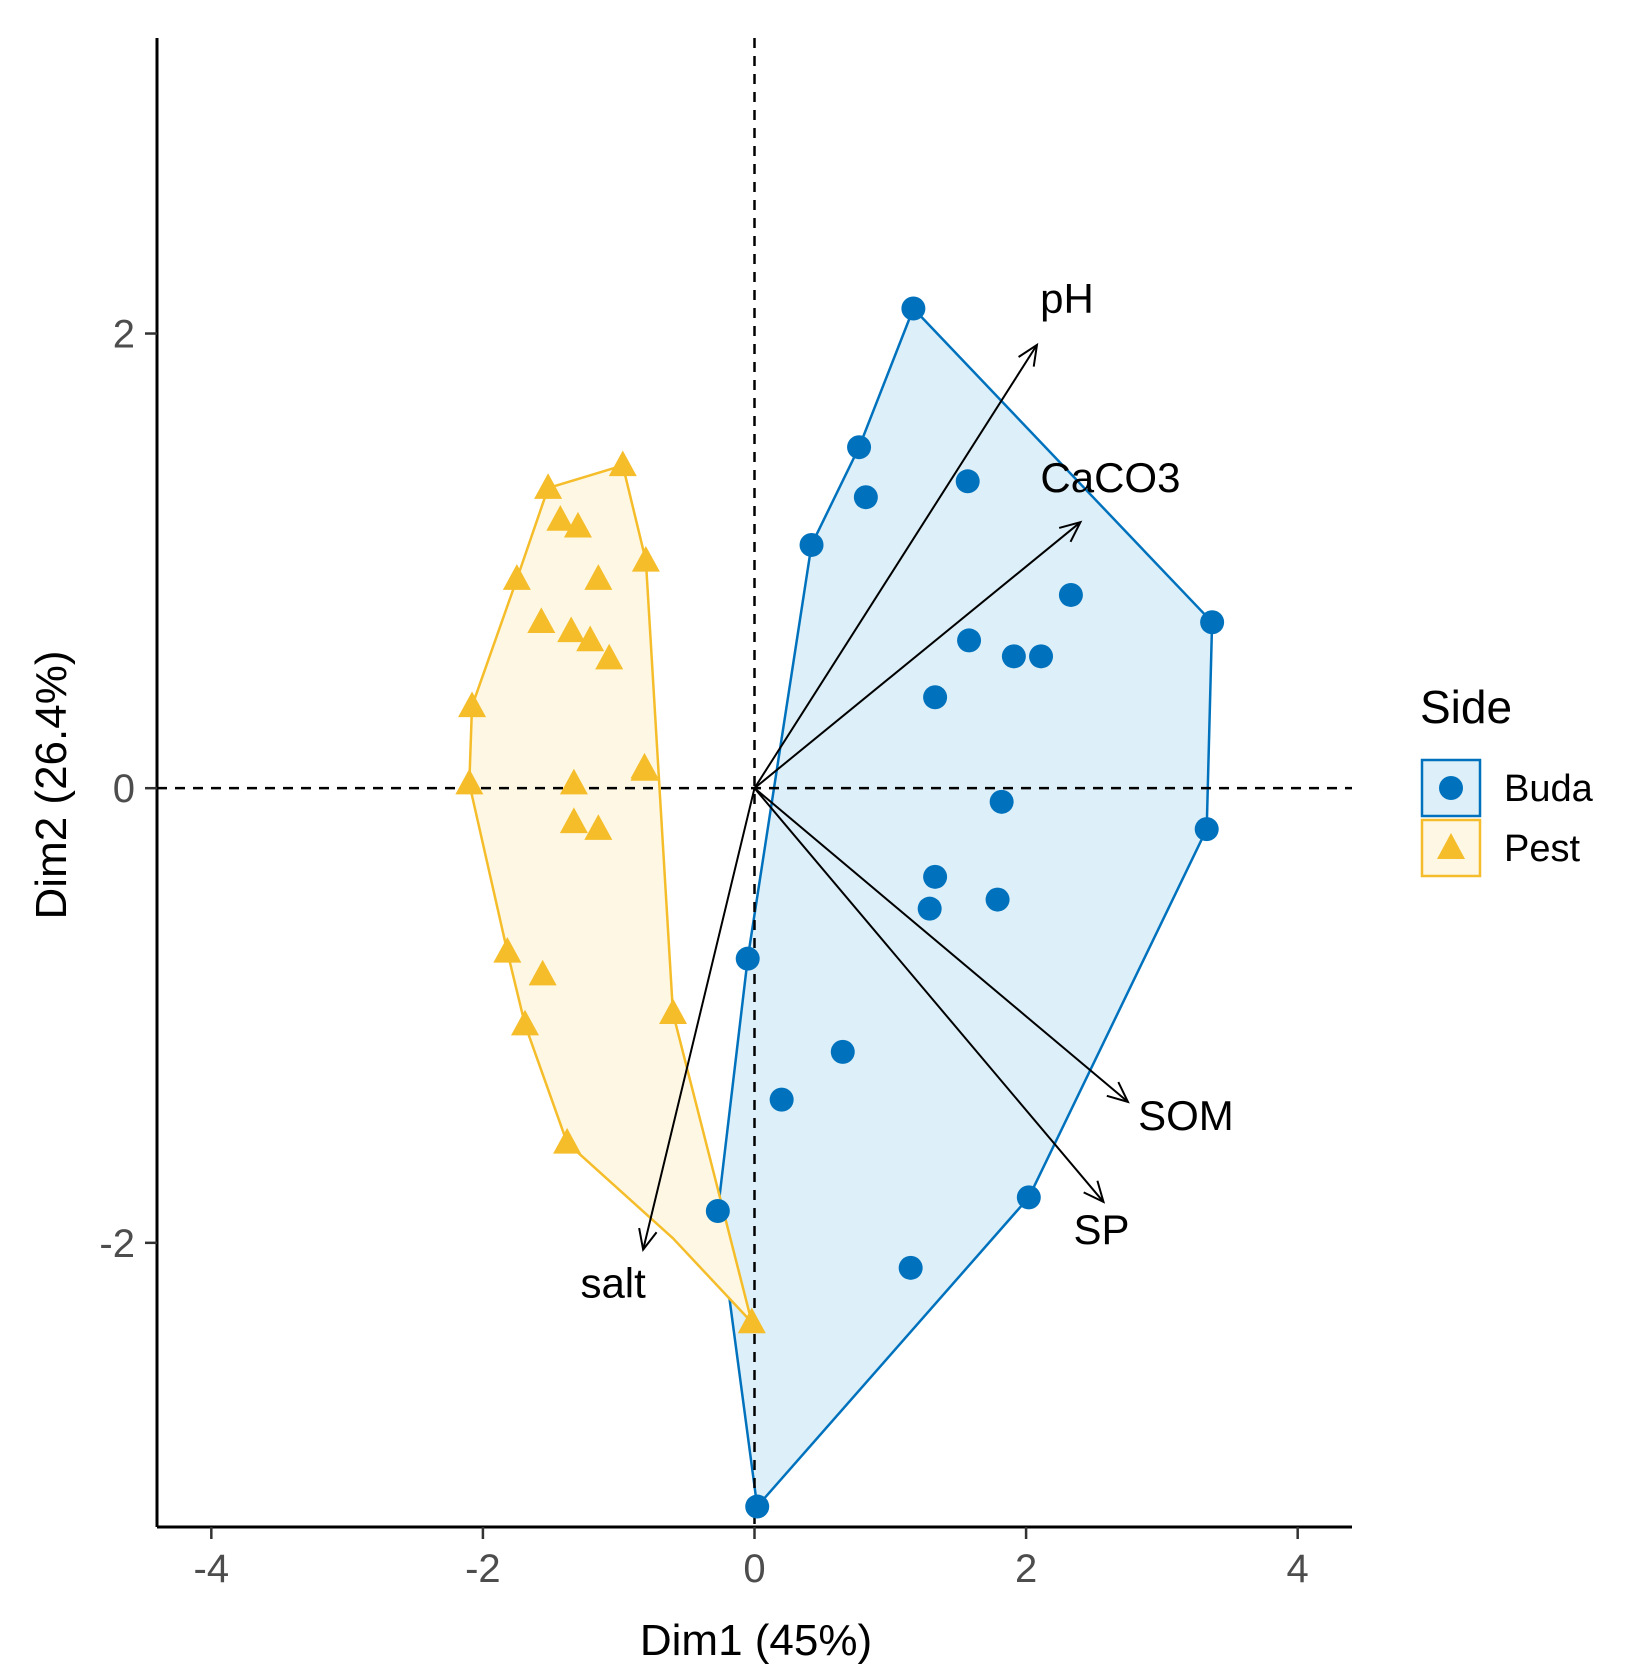 The height and width of the screenshot is (1679, 1635). Describe the element at coordinates (1028, 354) in the screenshot. I see `arrowhead-ph` at that location.